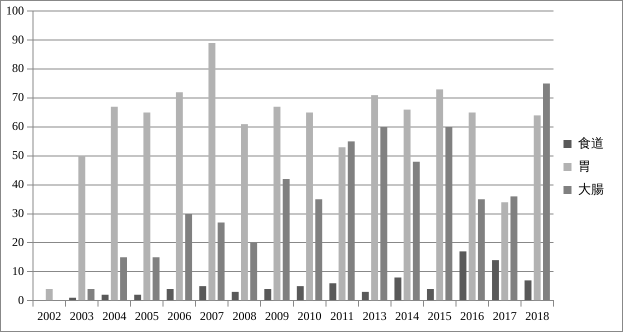 This screenshot has width=623, height=332. Describe the element at coordinates (18, 213) in the screenshot. I see `y-tick-label: 30` at that location.